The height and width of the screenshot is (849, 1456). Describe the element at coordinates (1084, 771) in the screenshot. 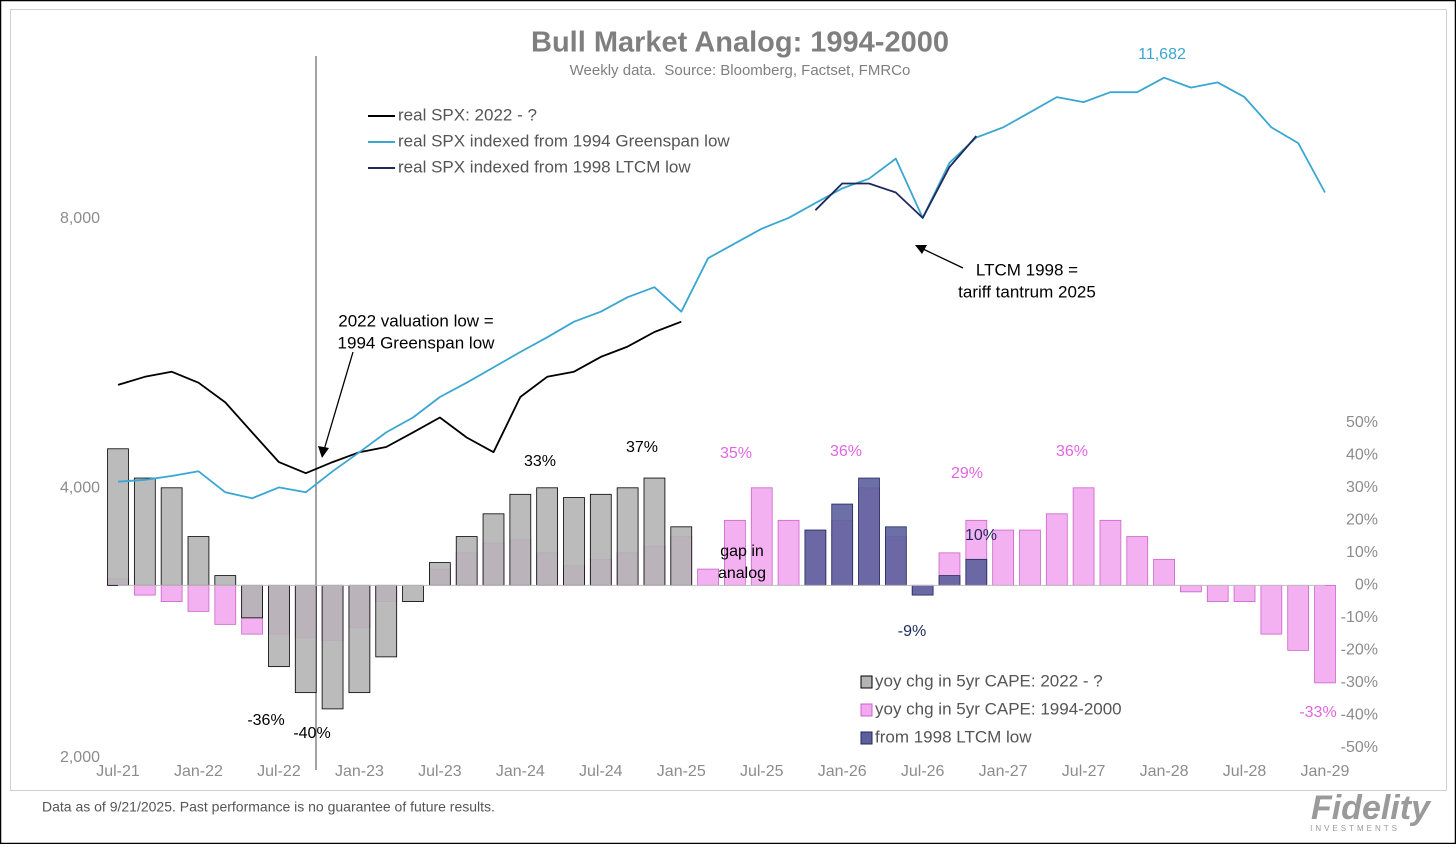

I see `x-tick-label: Jul-27` at that location.